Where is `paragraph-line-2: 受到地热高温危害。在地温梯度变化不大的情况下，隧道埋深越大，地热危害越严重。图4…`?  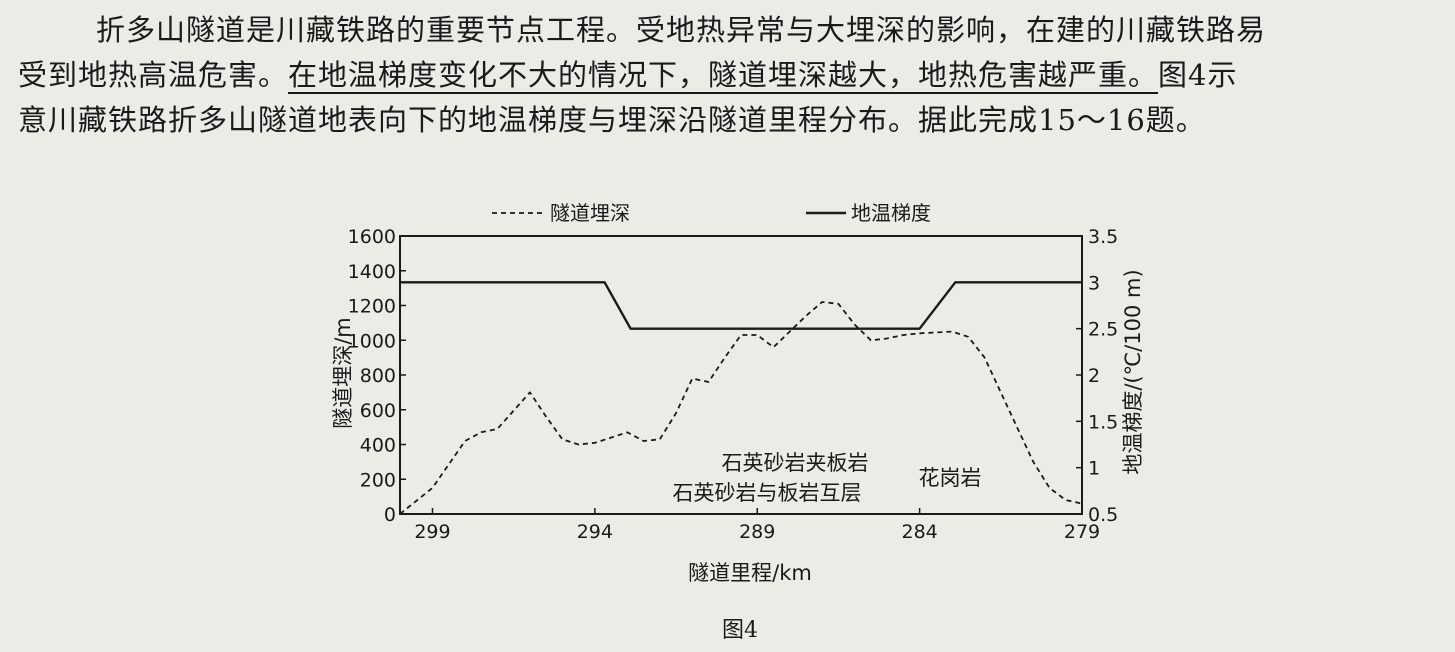
paragraph-line-2: 受到地热高温危害。在地温梯度变化不大的情况下，隧道埋深越大，地热危害越严重。图4… is located at coordinates (730, 75).